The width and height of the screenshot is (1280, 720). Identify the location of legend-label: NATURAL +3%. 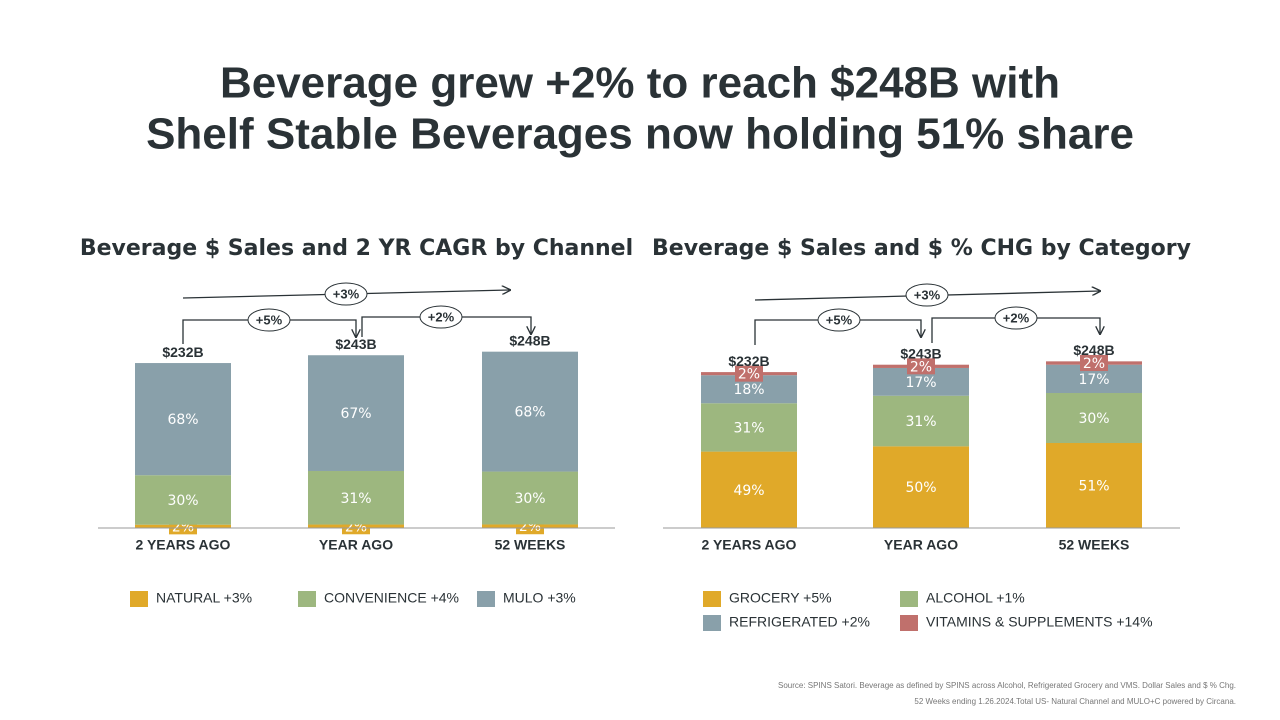
(204, 598).